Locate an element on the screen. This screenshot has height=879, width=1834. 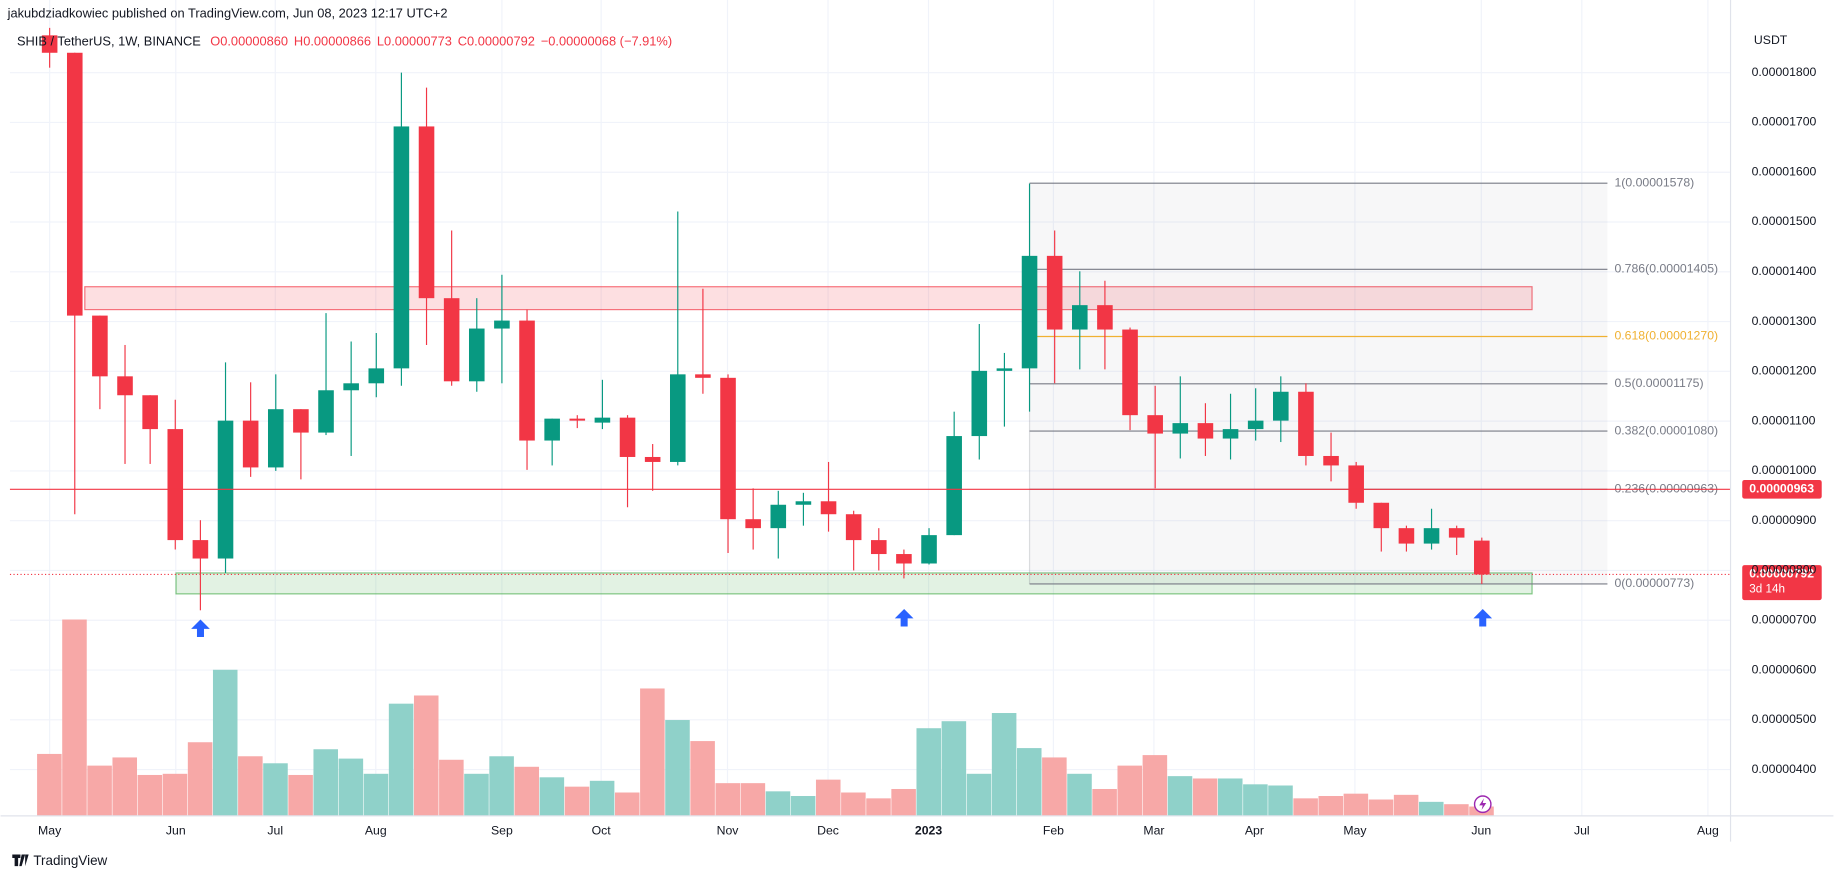
fib-label: 1(0.00001578) is located at coordinates (1654, 182).